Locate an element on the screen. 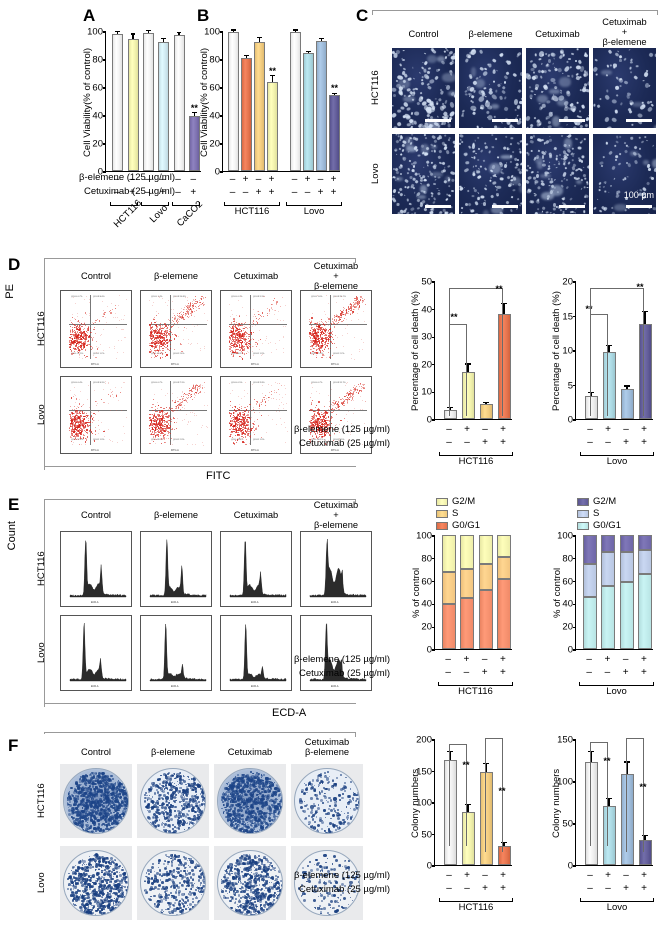 The width and height of the screenshot is (667, 936). error-bar-cap is located at coordinates (233, 29).